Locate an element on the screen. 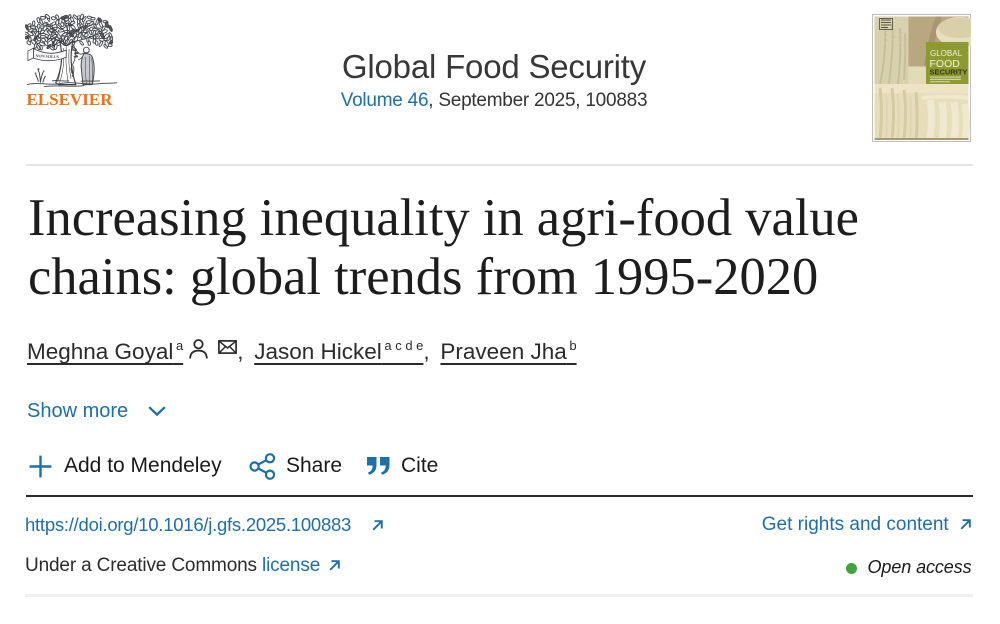  svg-text: GLOBAL is located at coordinates (946, 53).